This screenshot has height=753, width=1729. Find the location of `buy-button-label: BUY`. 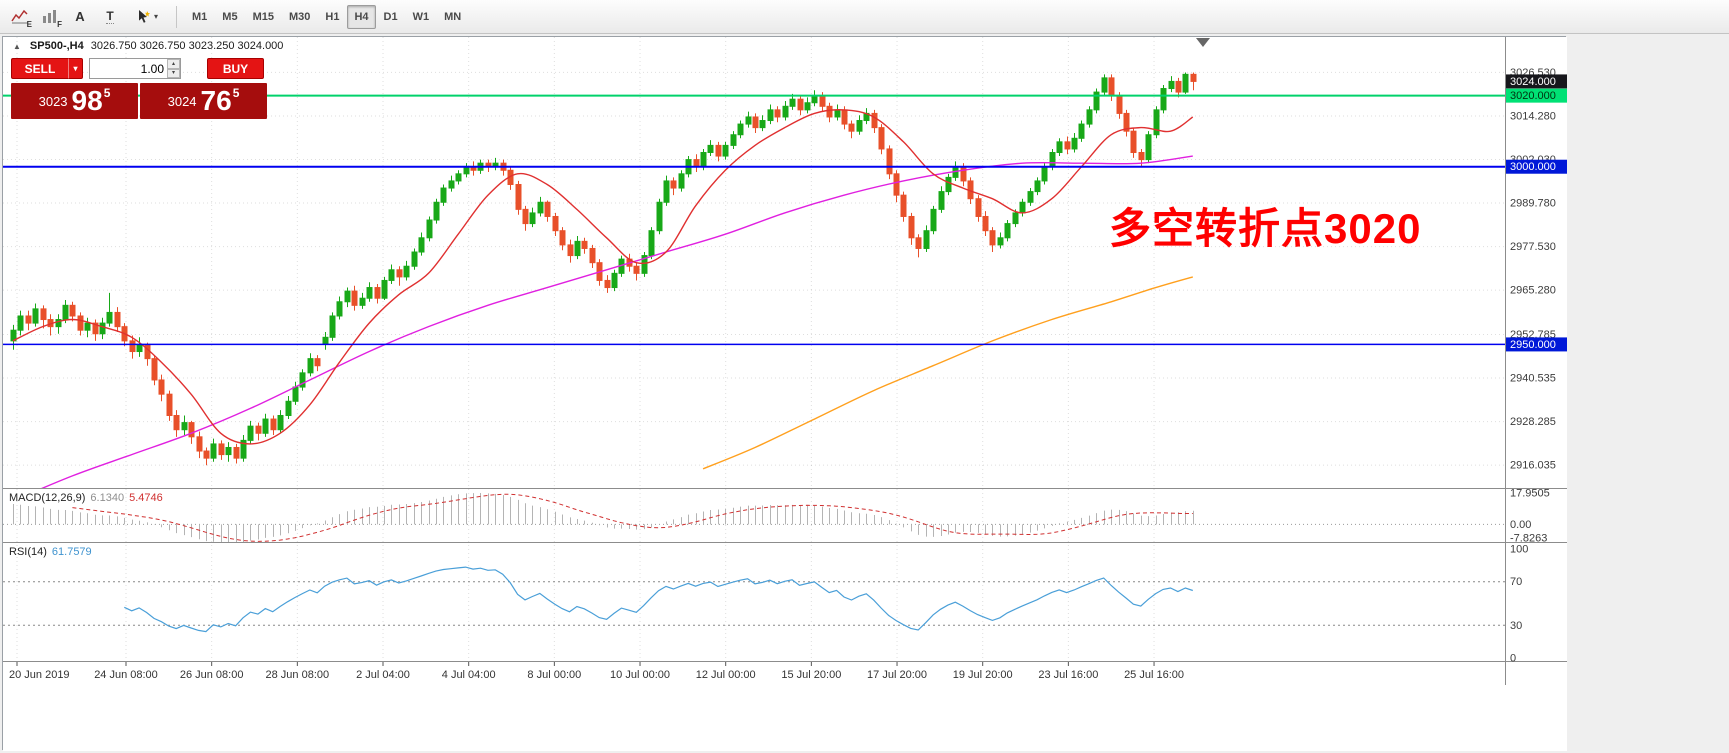

buy-button-label: BUY is located at coordinates (235, 68).